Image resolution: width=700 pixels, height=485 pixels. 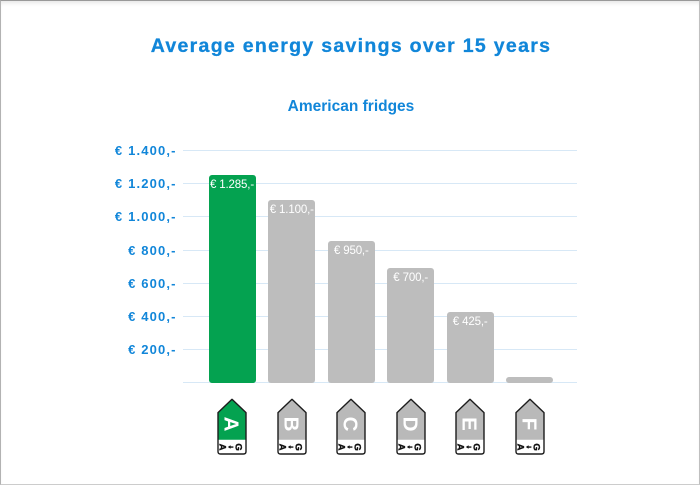 I want to click on svg-text: C, so click(x=350, y=424).